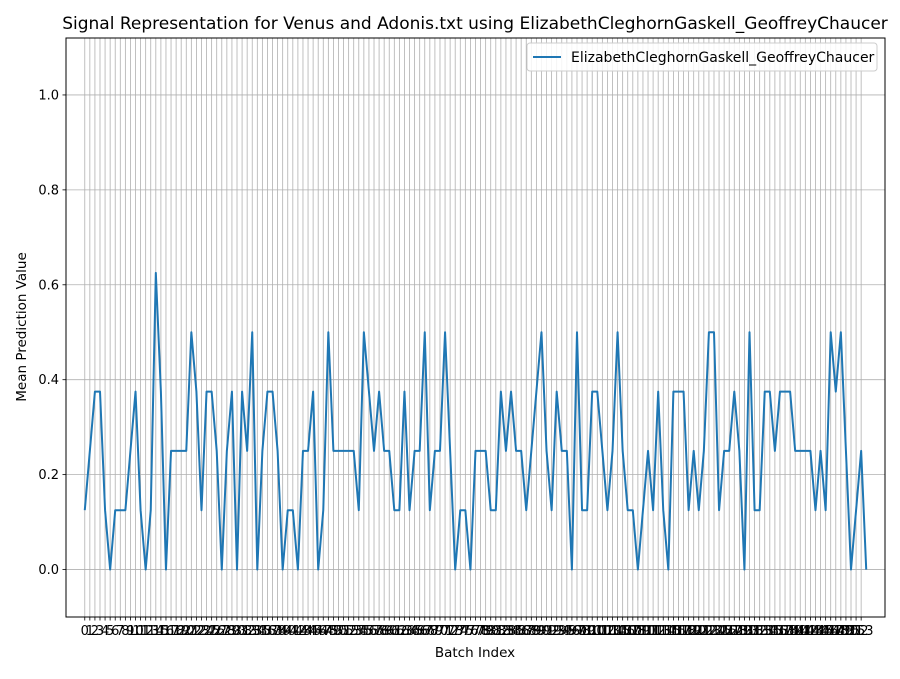 The width and height of the screenshot is (900, 679). Describe the element at coordinates (516, 631) in the screenshot. I see `x-tick-label: 85` at that location.